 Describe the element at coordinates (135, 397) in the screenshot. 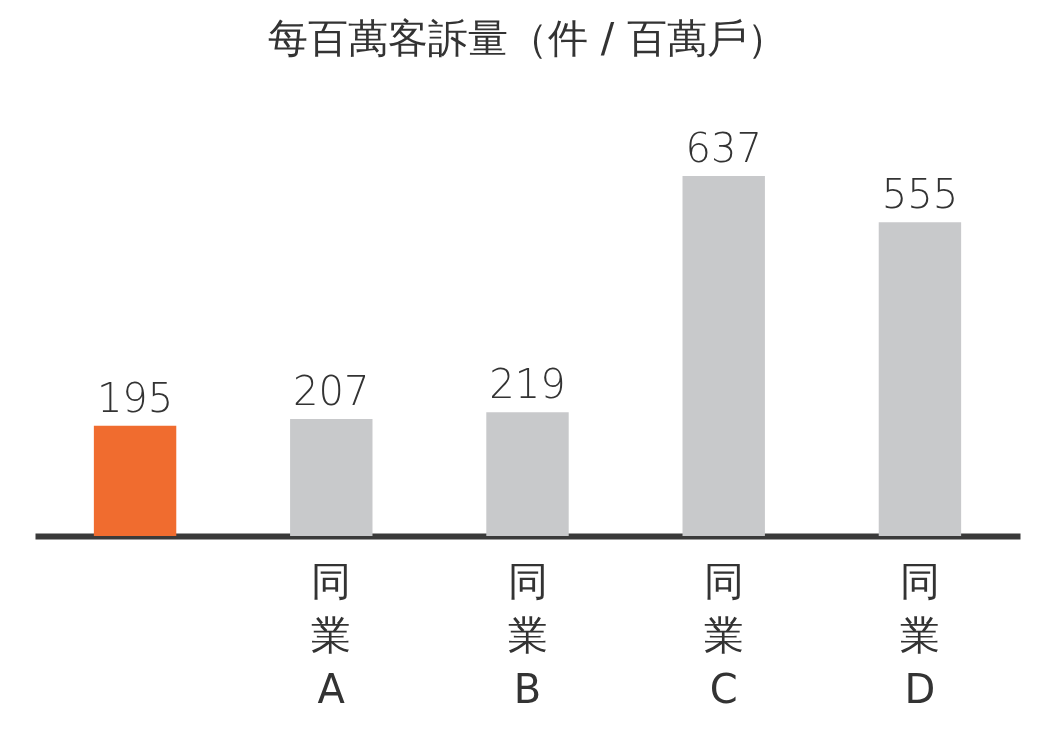

I see `data-label: 195` at that location.